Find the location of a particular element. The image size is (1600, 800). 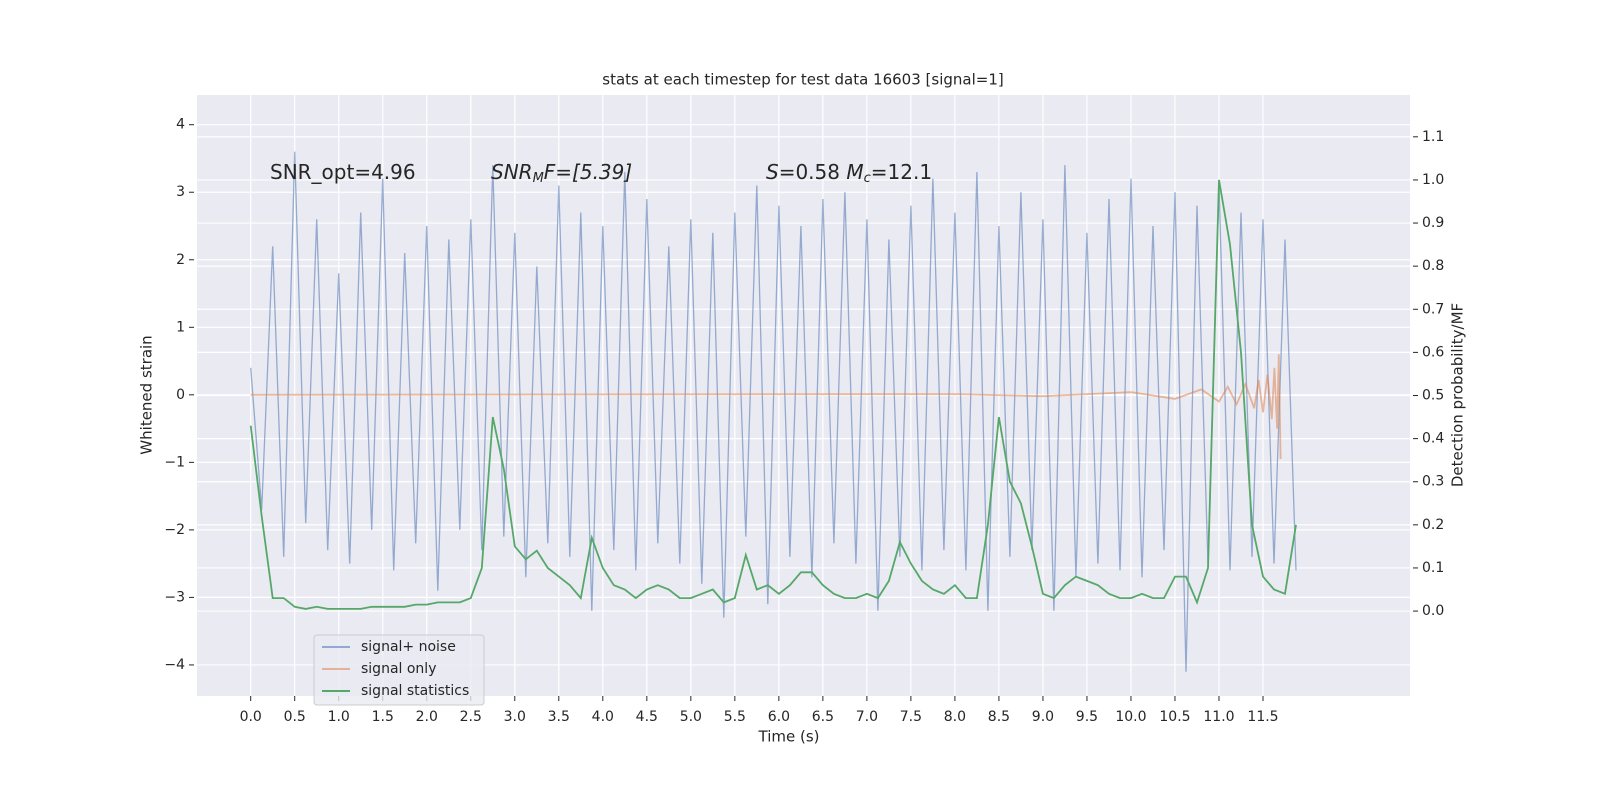

annotation-part: =0.58 is located at coordinates (813, 172).